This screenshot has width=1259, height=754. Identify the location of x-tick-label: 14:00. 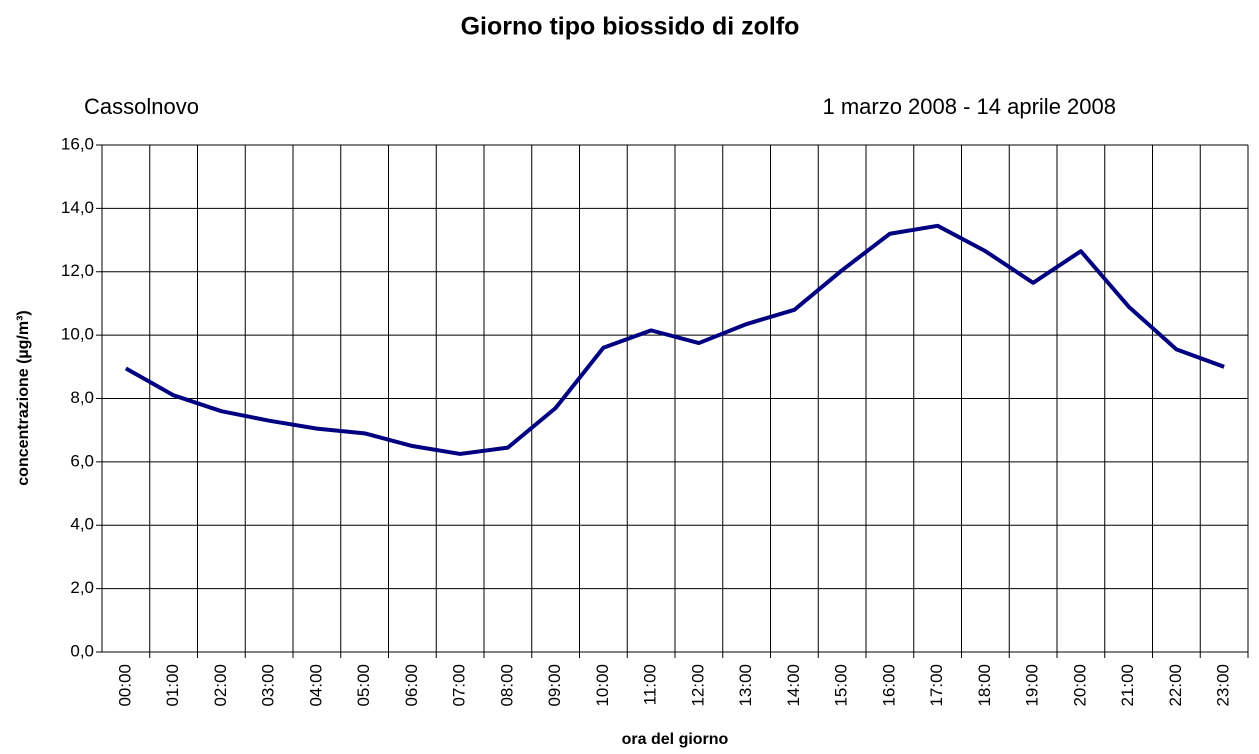
(793, 685).